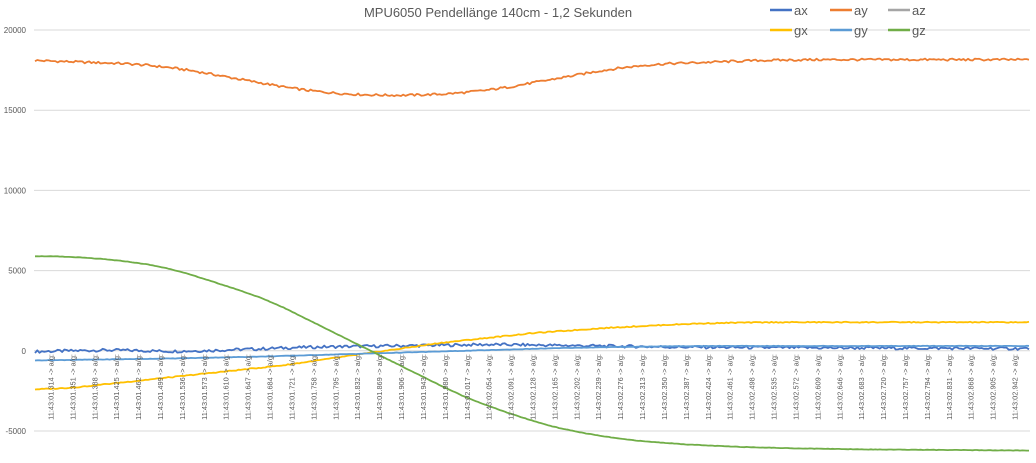 Image resolution: width=1036 pixels, height=463 pixels. I want to click on y-axis: -5000 0 5000 10000 15000 20000, so click(15, 231).